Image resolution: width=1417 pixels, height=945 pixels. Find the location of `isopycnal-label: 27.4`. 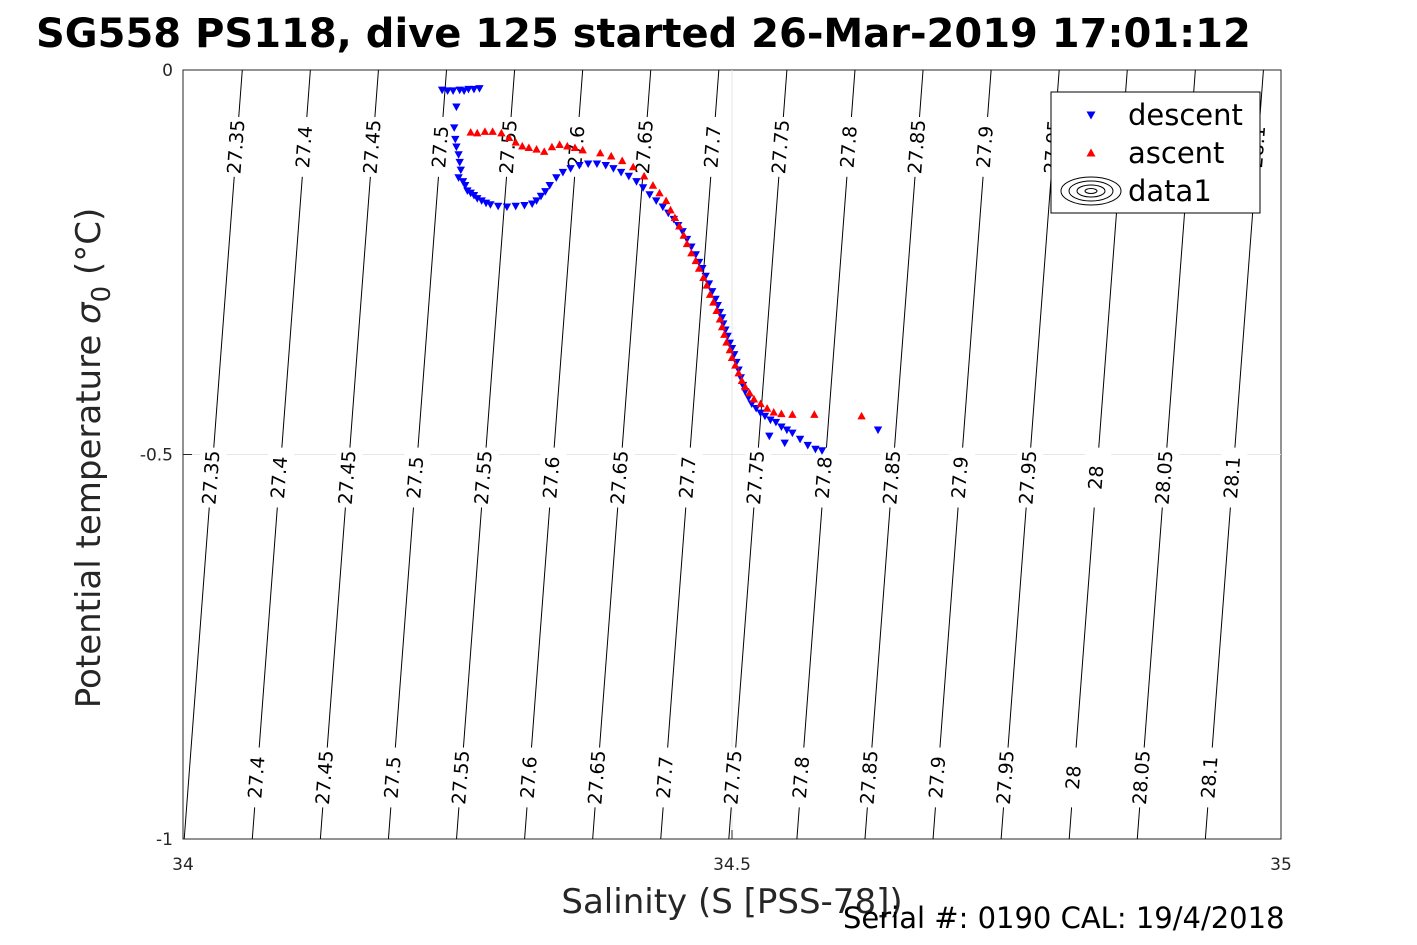

isopycnal-label: 27.4 is located at coordinates (279, 478).